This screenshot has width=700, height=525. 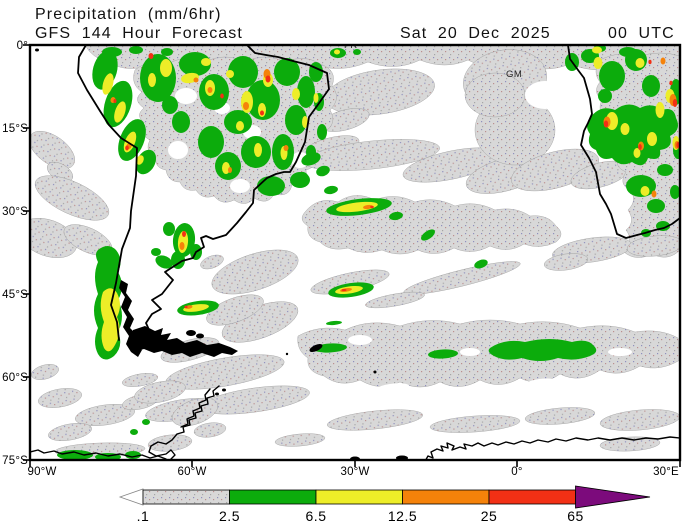 I want to click on legend-value-4: 25, so click(x=489, y=516).